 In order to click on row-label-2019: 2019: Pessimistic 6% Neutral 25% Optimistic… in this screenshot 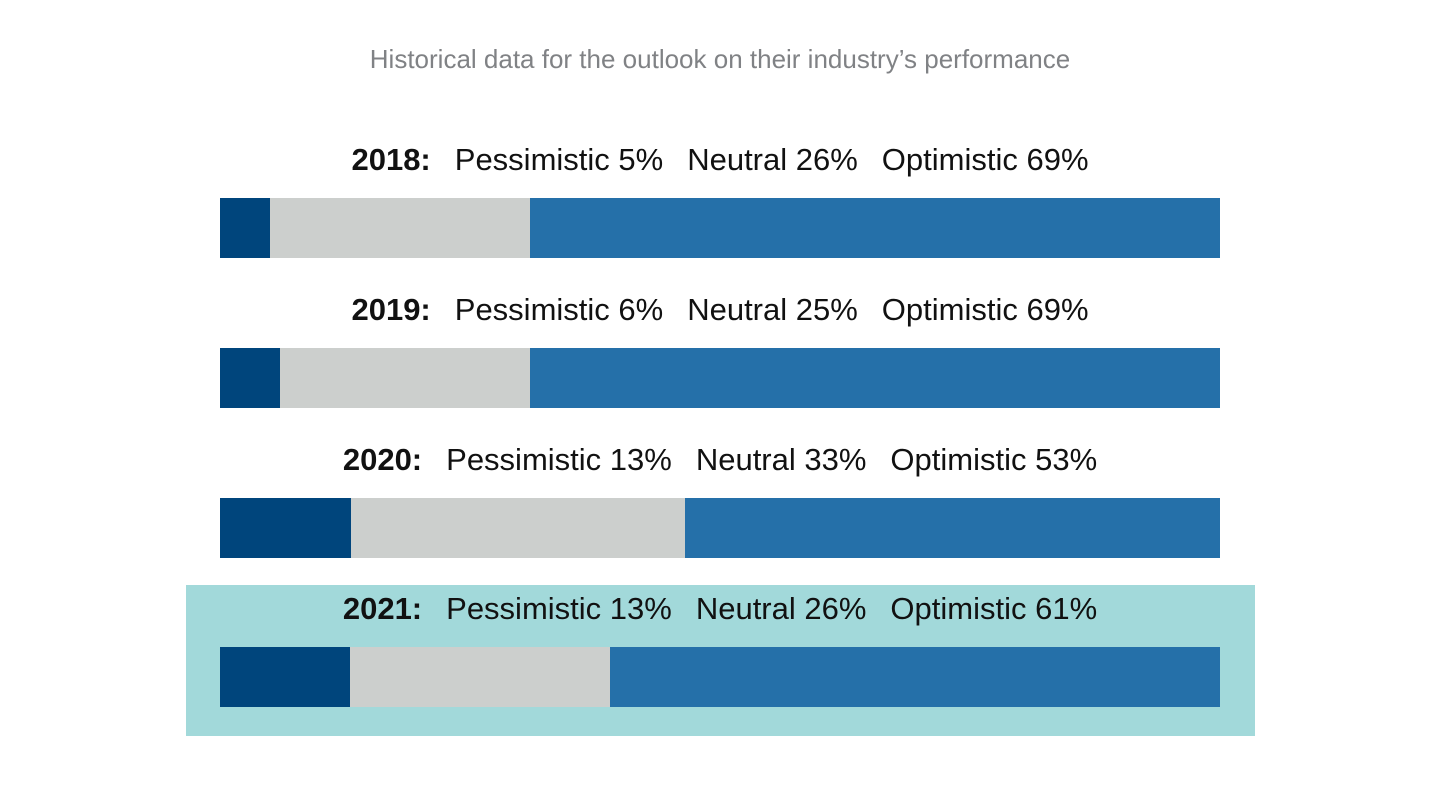, I will do `click(720, 312)`.